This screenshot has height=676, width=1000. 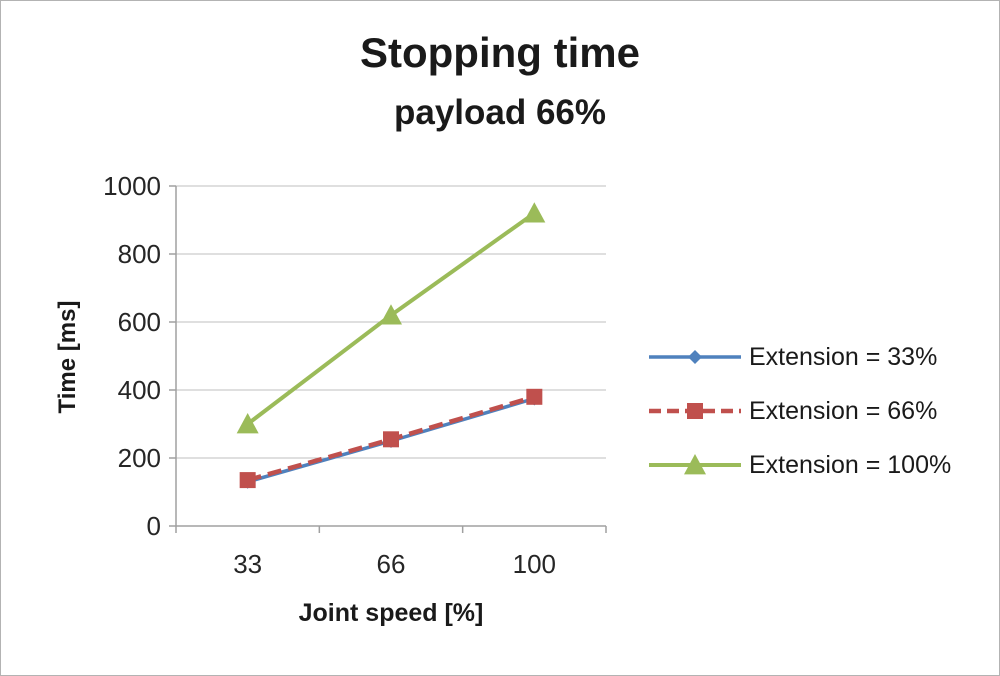 I want to click on y-tick-label: 400, so click(x=139, y=390).